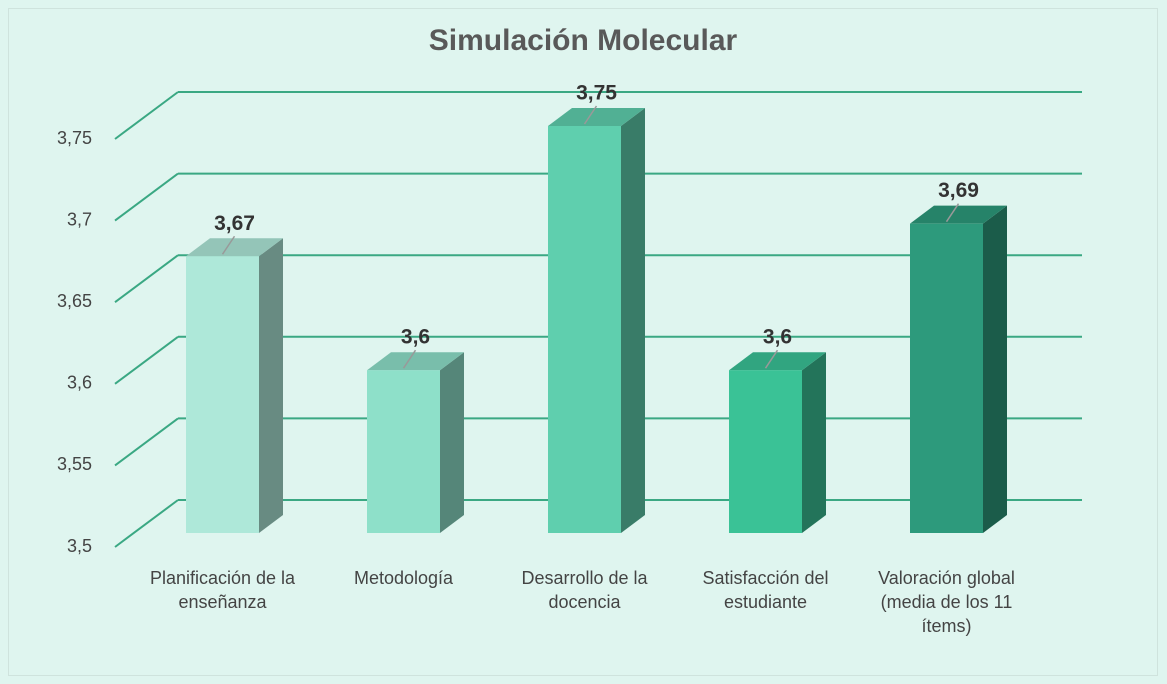  Describe the element at coordinates (74, 301) in the screenshot. I see `y-tick-label: 3,65` at that location.